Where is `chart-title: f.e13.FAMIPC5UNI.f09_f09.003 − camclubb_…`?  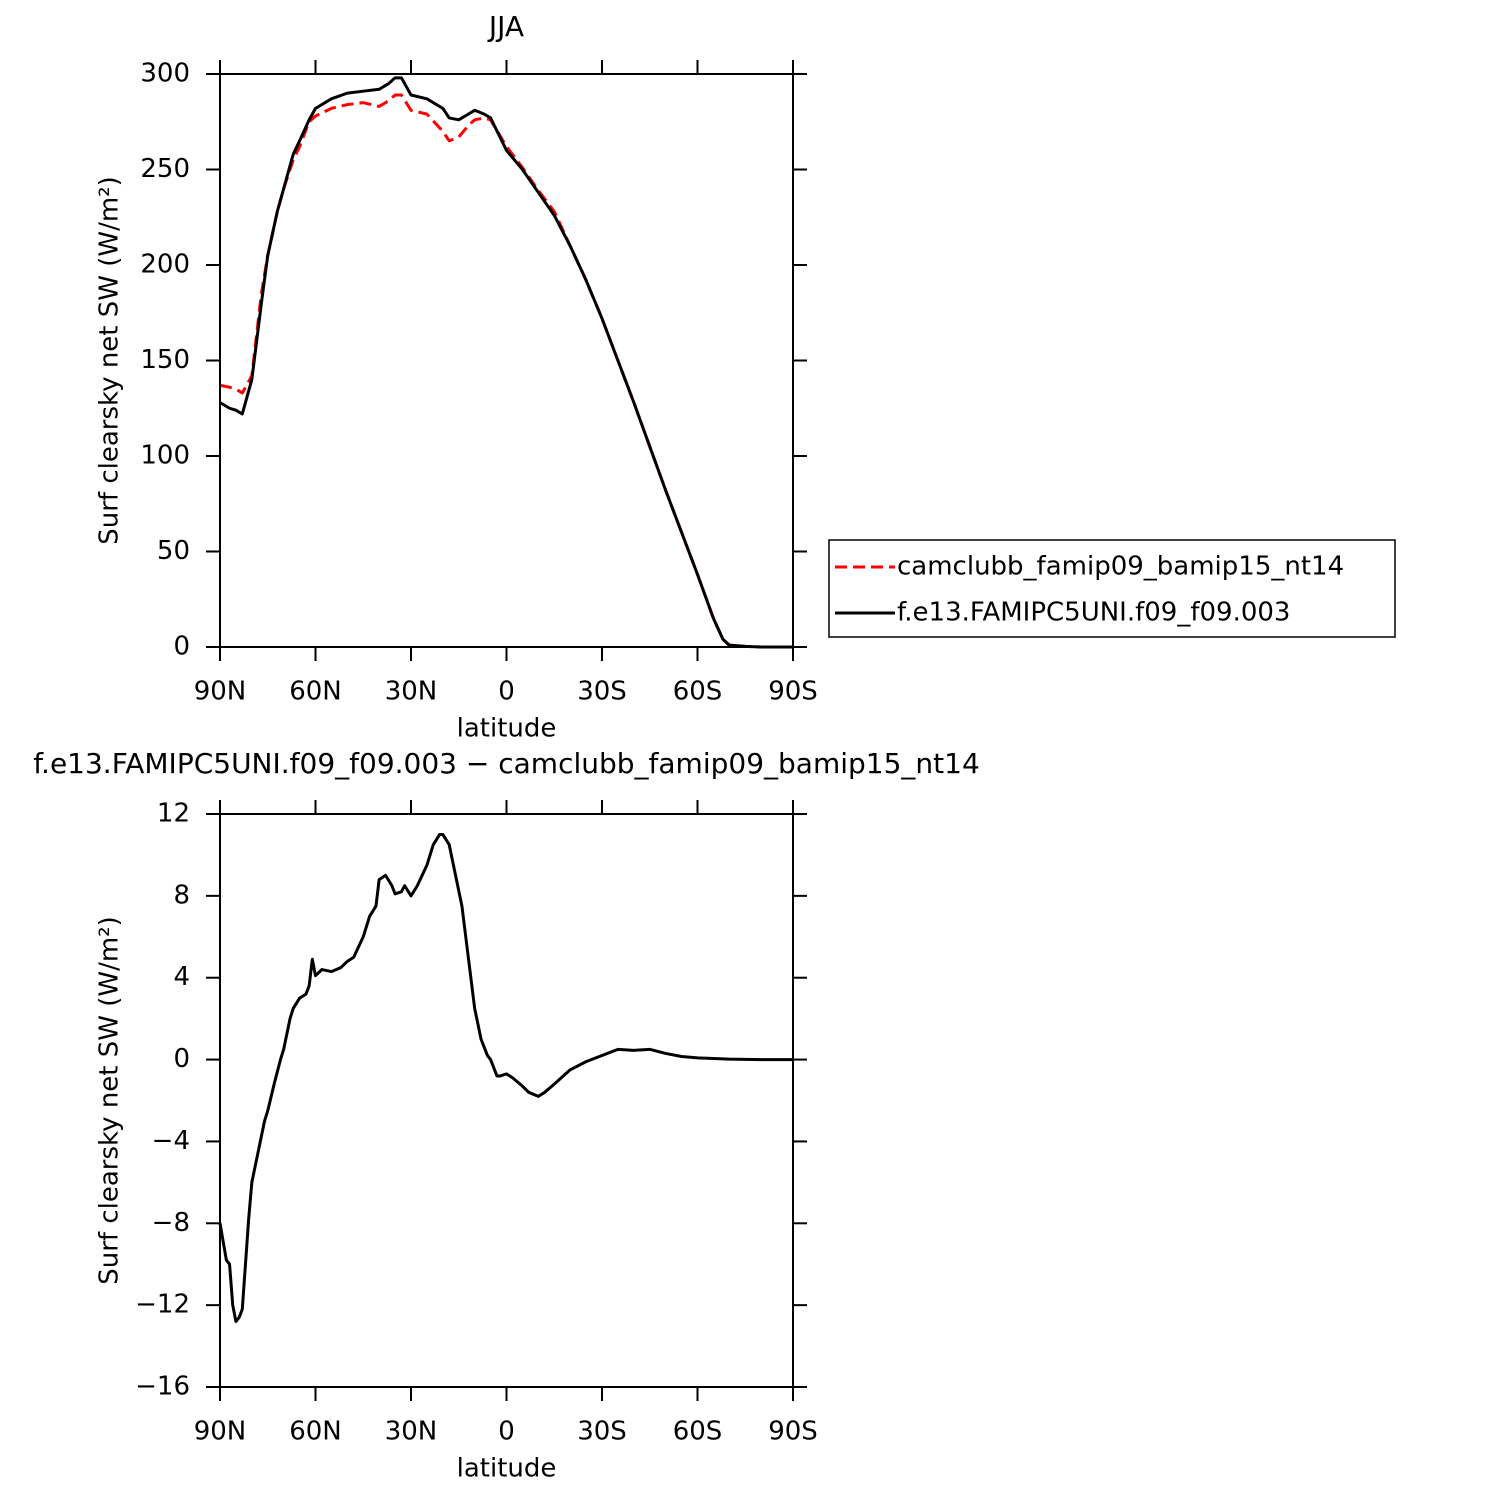 chart-title: f.e13.FAMIPC5UNI.f09_f09.003 − camclubb_… is located at coordinates (506, 763).